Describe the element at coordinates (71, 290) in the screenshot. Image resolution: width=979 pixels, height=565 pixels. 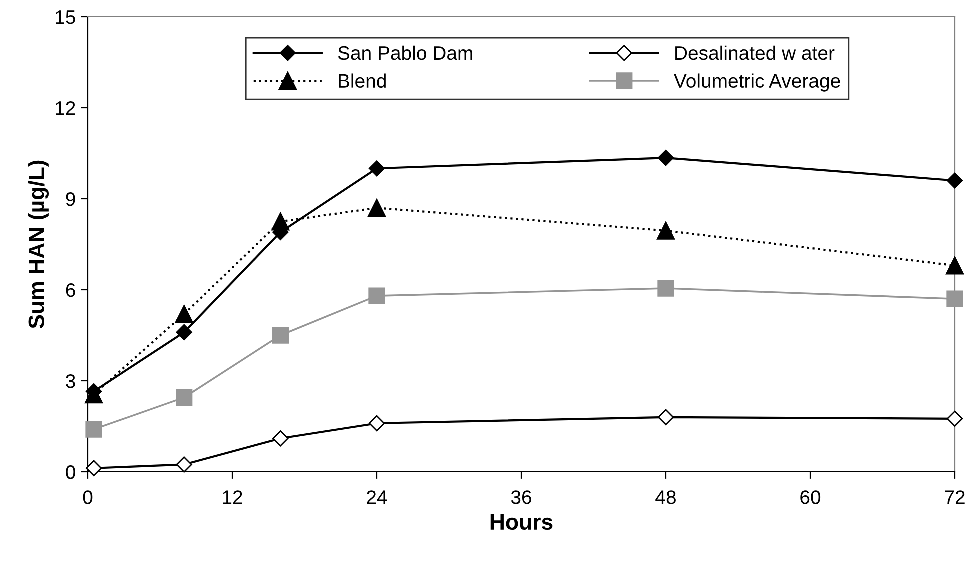
I see `y-tick-label: 6` at that location.